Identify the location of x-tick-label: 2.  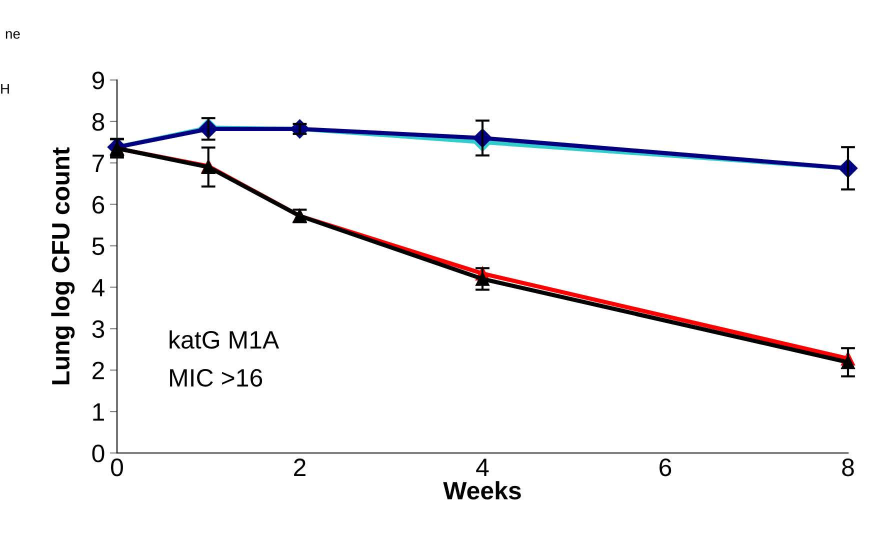
(300, 467).